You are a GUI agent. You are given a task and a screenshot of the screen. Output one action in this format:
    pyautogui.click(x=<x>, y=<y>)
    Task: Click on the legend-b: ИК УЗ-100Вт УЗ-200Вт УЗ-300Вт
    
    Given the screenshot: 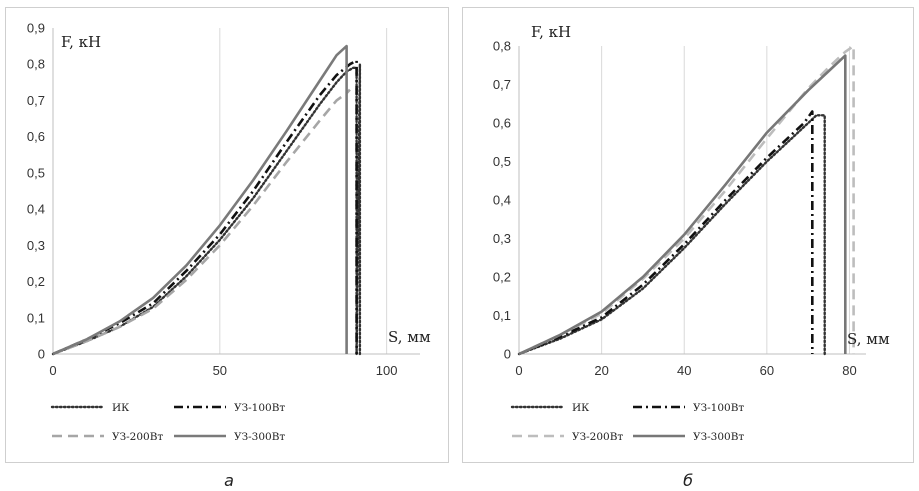 What is the action you would take?
    pyautogui.click(x=627, y=422)
    